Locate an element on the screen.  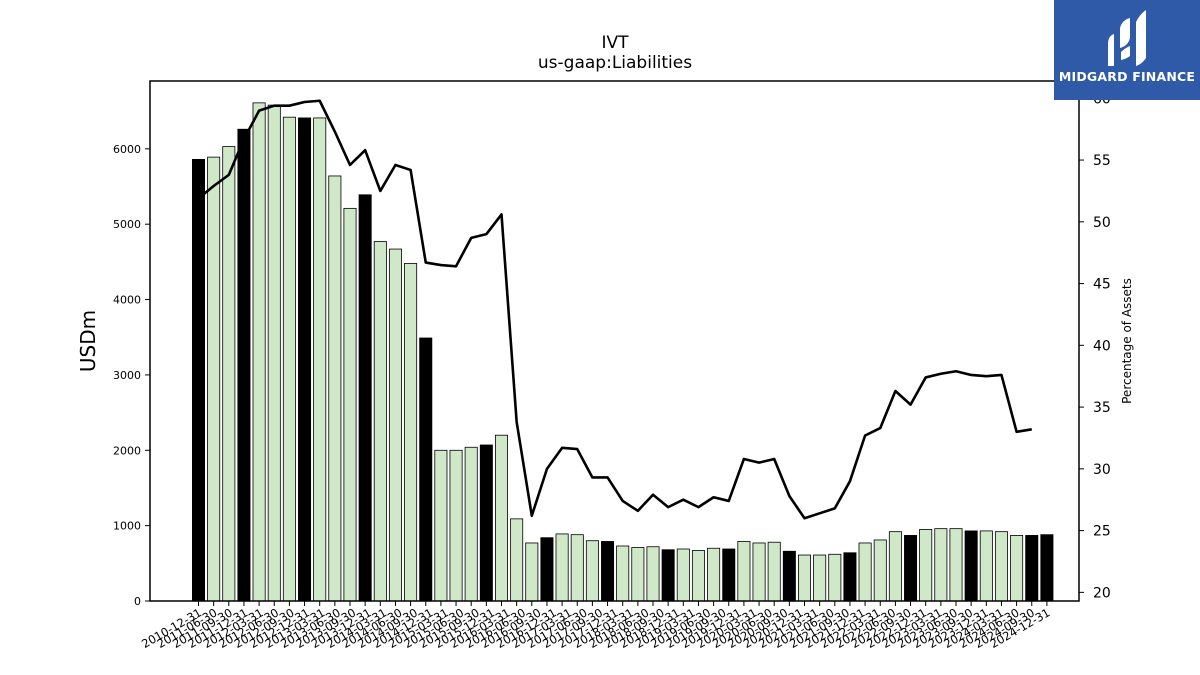
y-tick-label: 5000 is located at coordinates (127, 224).